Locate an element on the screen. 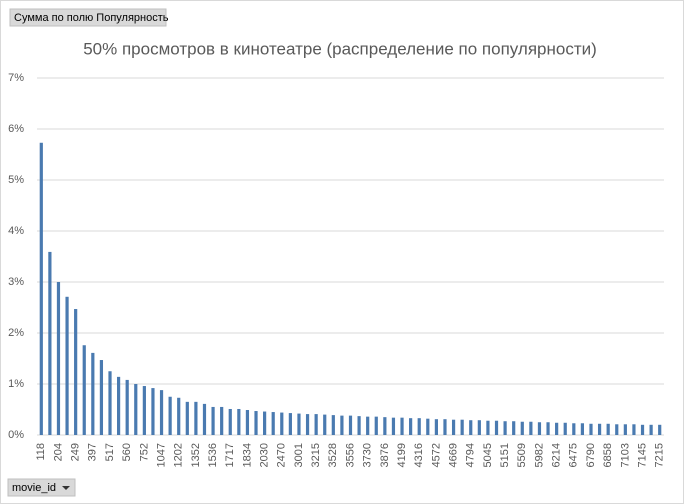 The width and height of the screenshot is (684, 504). x-tick-label: 397 is located at coordinates (93, 452).